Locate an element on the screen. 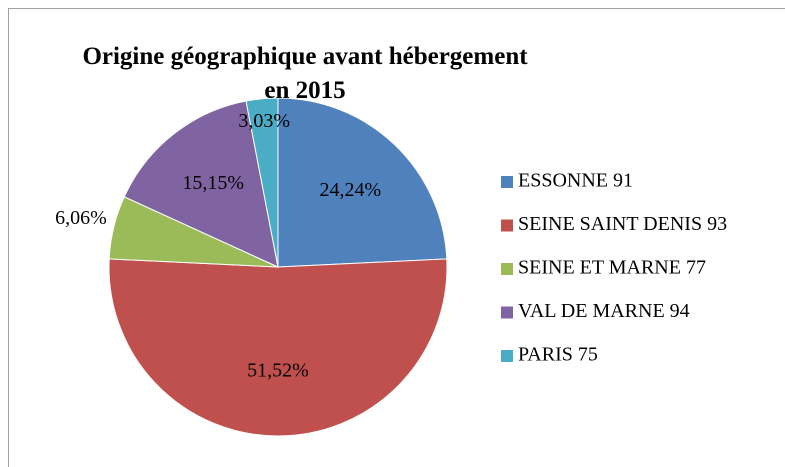  legend-label: PARIS 75 is located at coordinates (558, 355).